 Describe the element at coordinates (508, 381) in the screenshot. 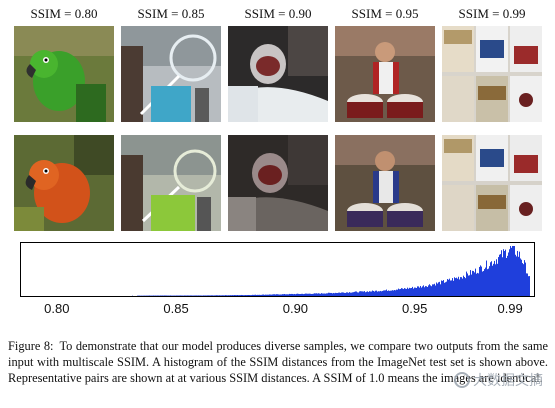

I see `watermark-text: 大数据文摘` at that location.